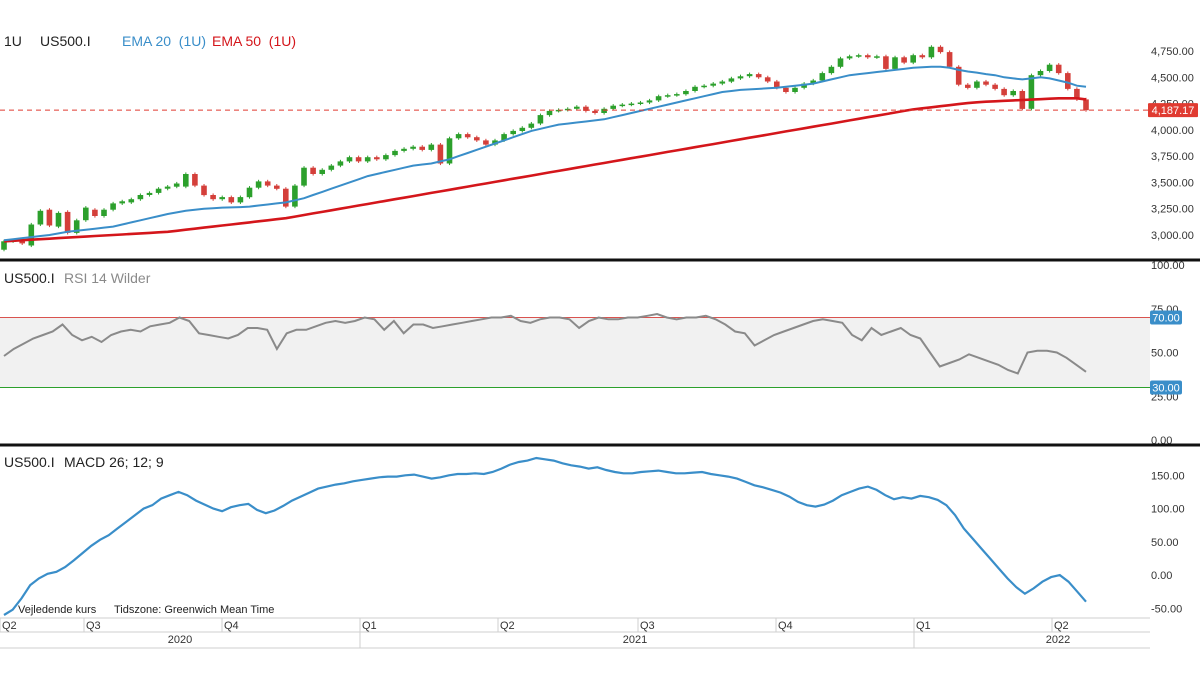 This screenshot has width=1200, height=676. What do you see at coordinates (13, 41) in the screenshot?
I see `interval-label: 1U` at bounding box center [13, 41].